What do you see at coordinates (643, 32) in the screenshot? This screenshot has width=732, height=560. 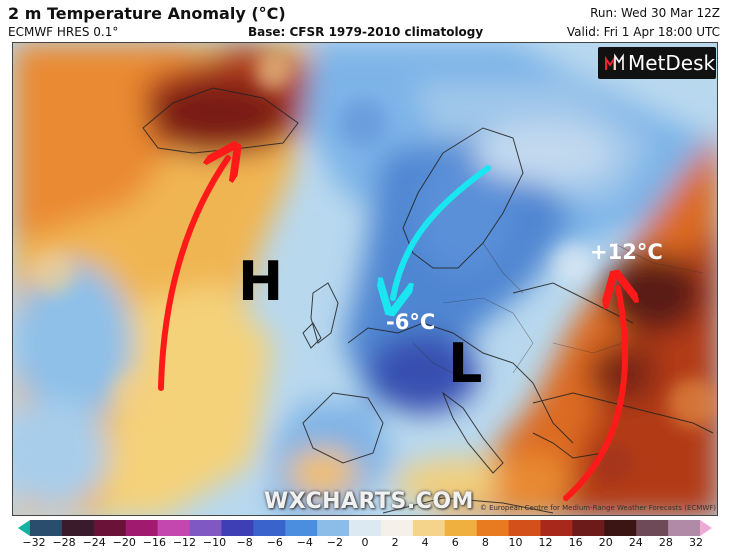 I see `valid-time-label: Valid: Fri 1 Apr 18:00 UTC` at bounding box center [643, 32].